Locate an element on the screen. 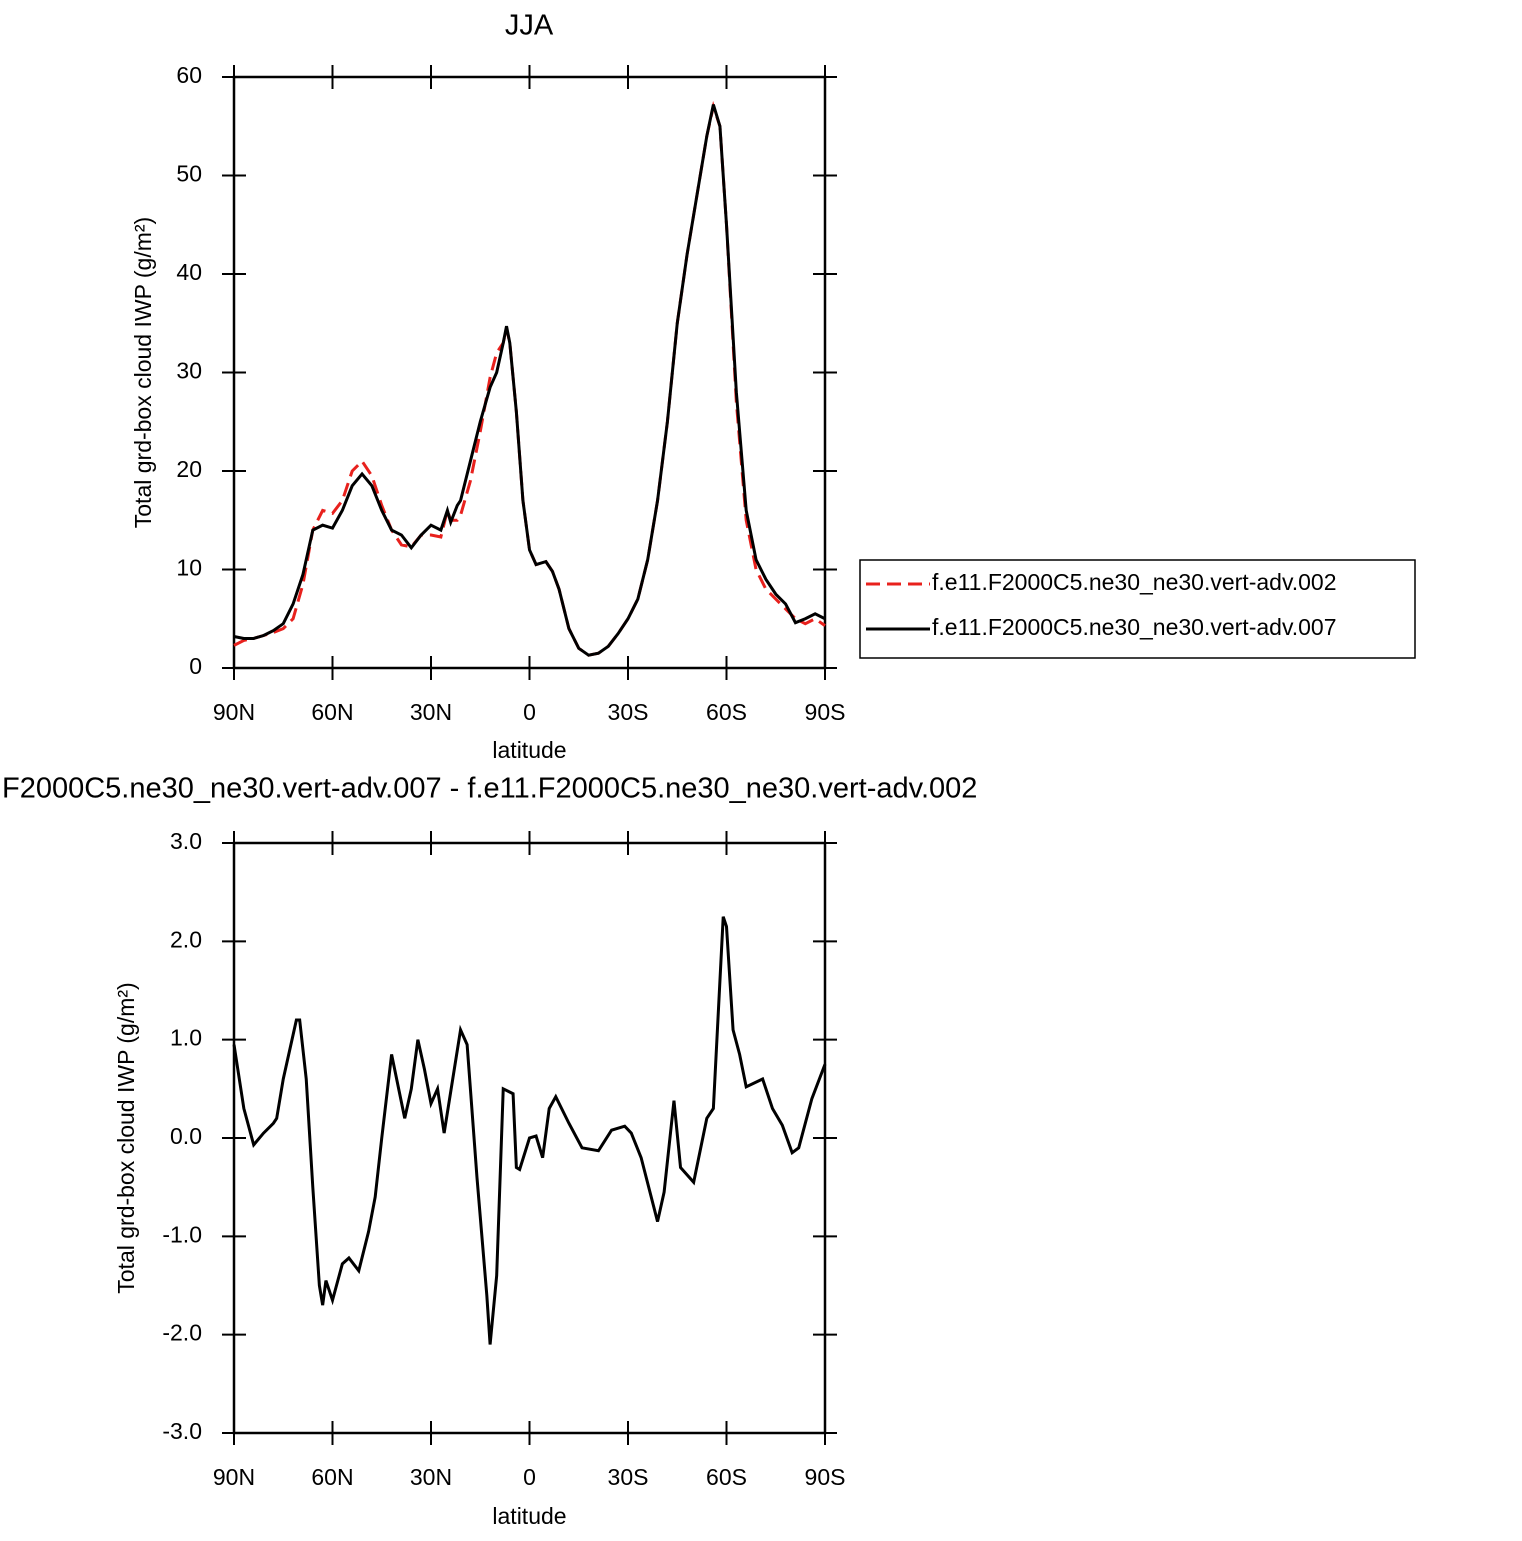 The image size is (1522, 1541). y-tick-label: 10 is located at coordinates (189, 568).